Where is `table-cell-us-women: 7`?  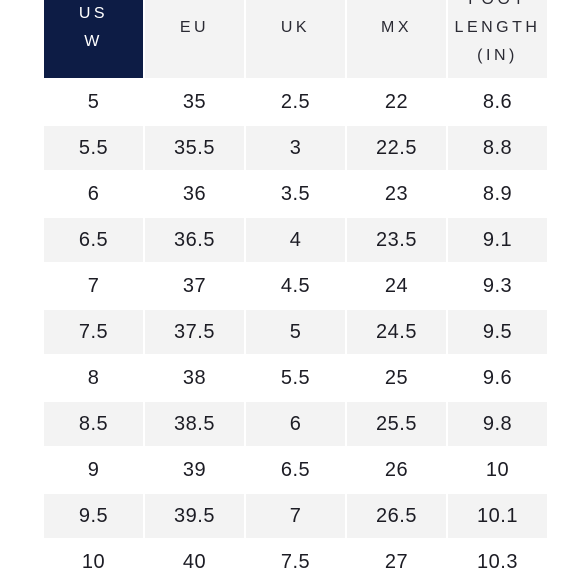
table-cell-us-women: 7 is located at coordinates (93, 286).